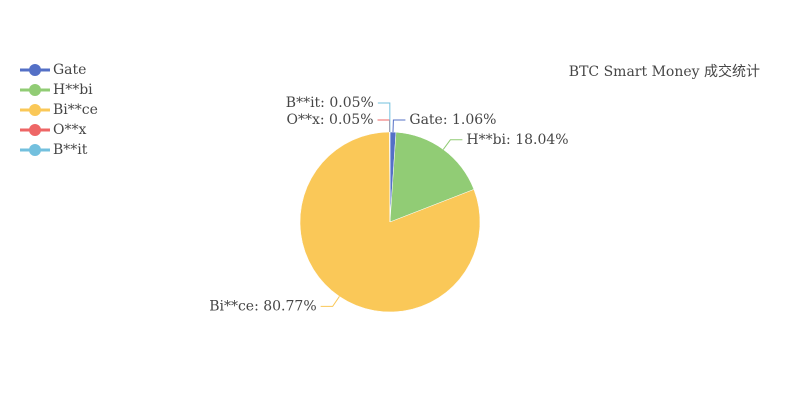  Describe the element at coordinates (330, 120) in the screenshot. I see `data-label: O**x: 0.05%` at that location.